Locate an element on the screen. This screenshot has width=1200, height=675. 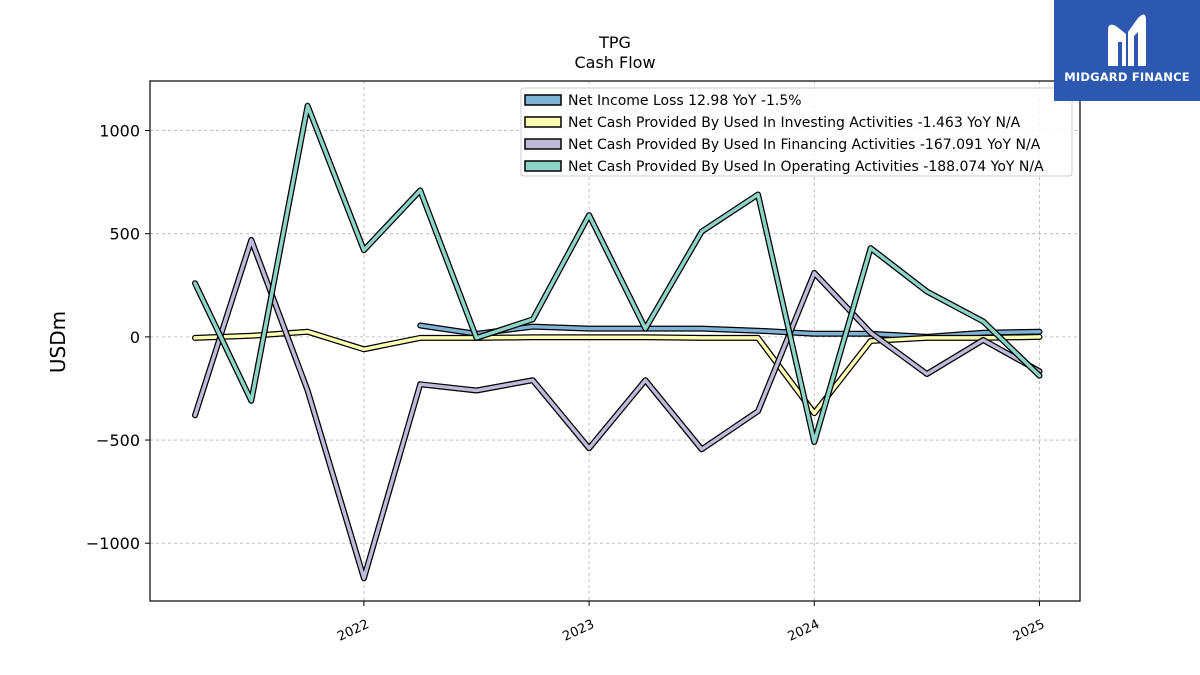
chart-title: TPG is located at coordinates (614, 42).